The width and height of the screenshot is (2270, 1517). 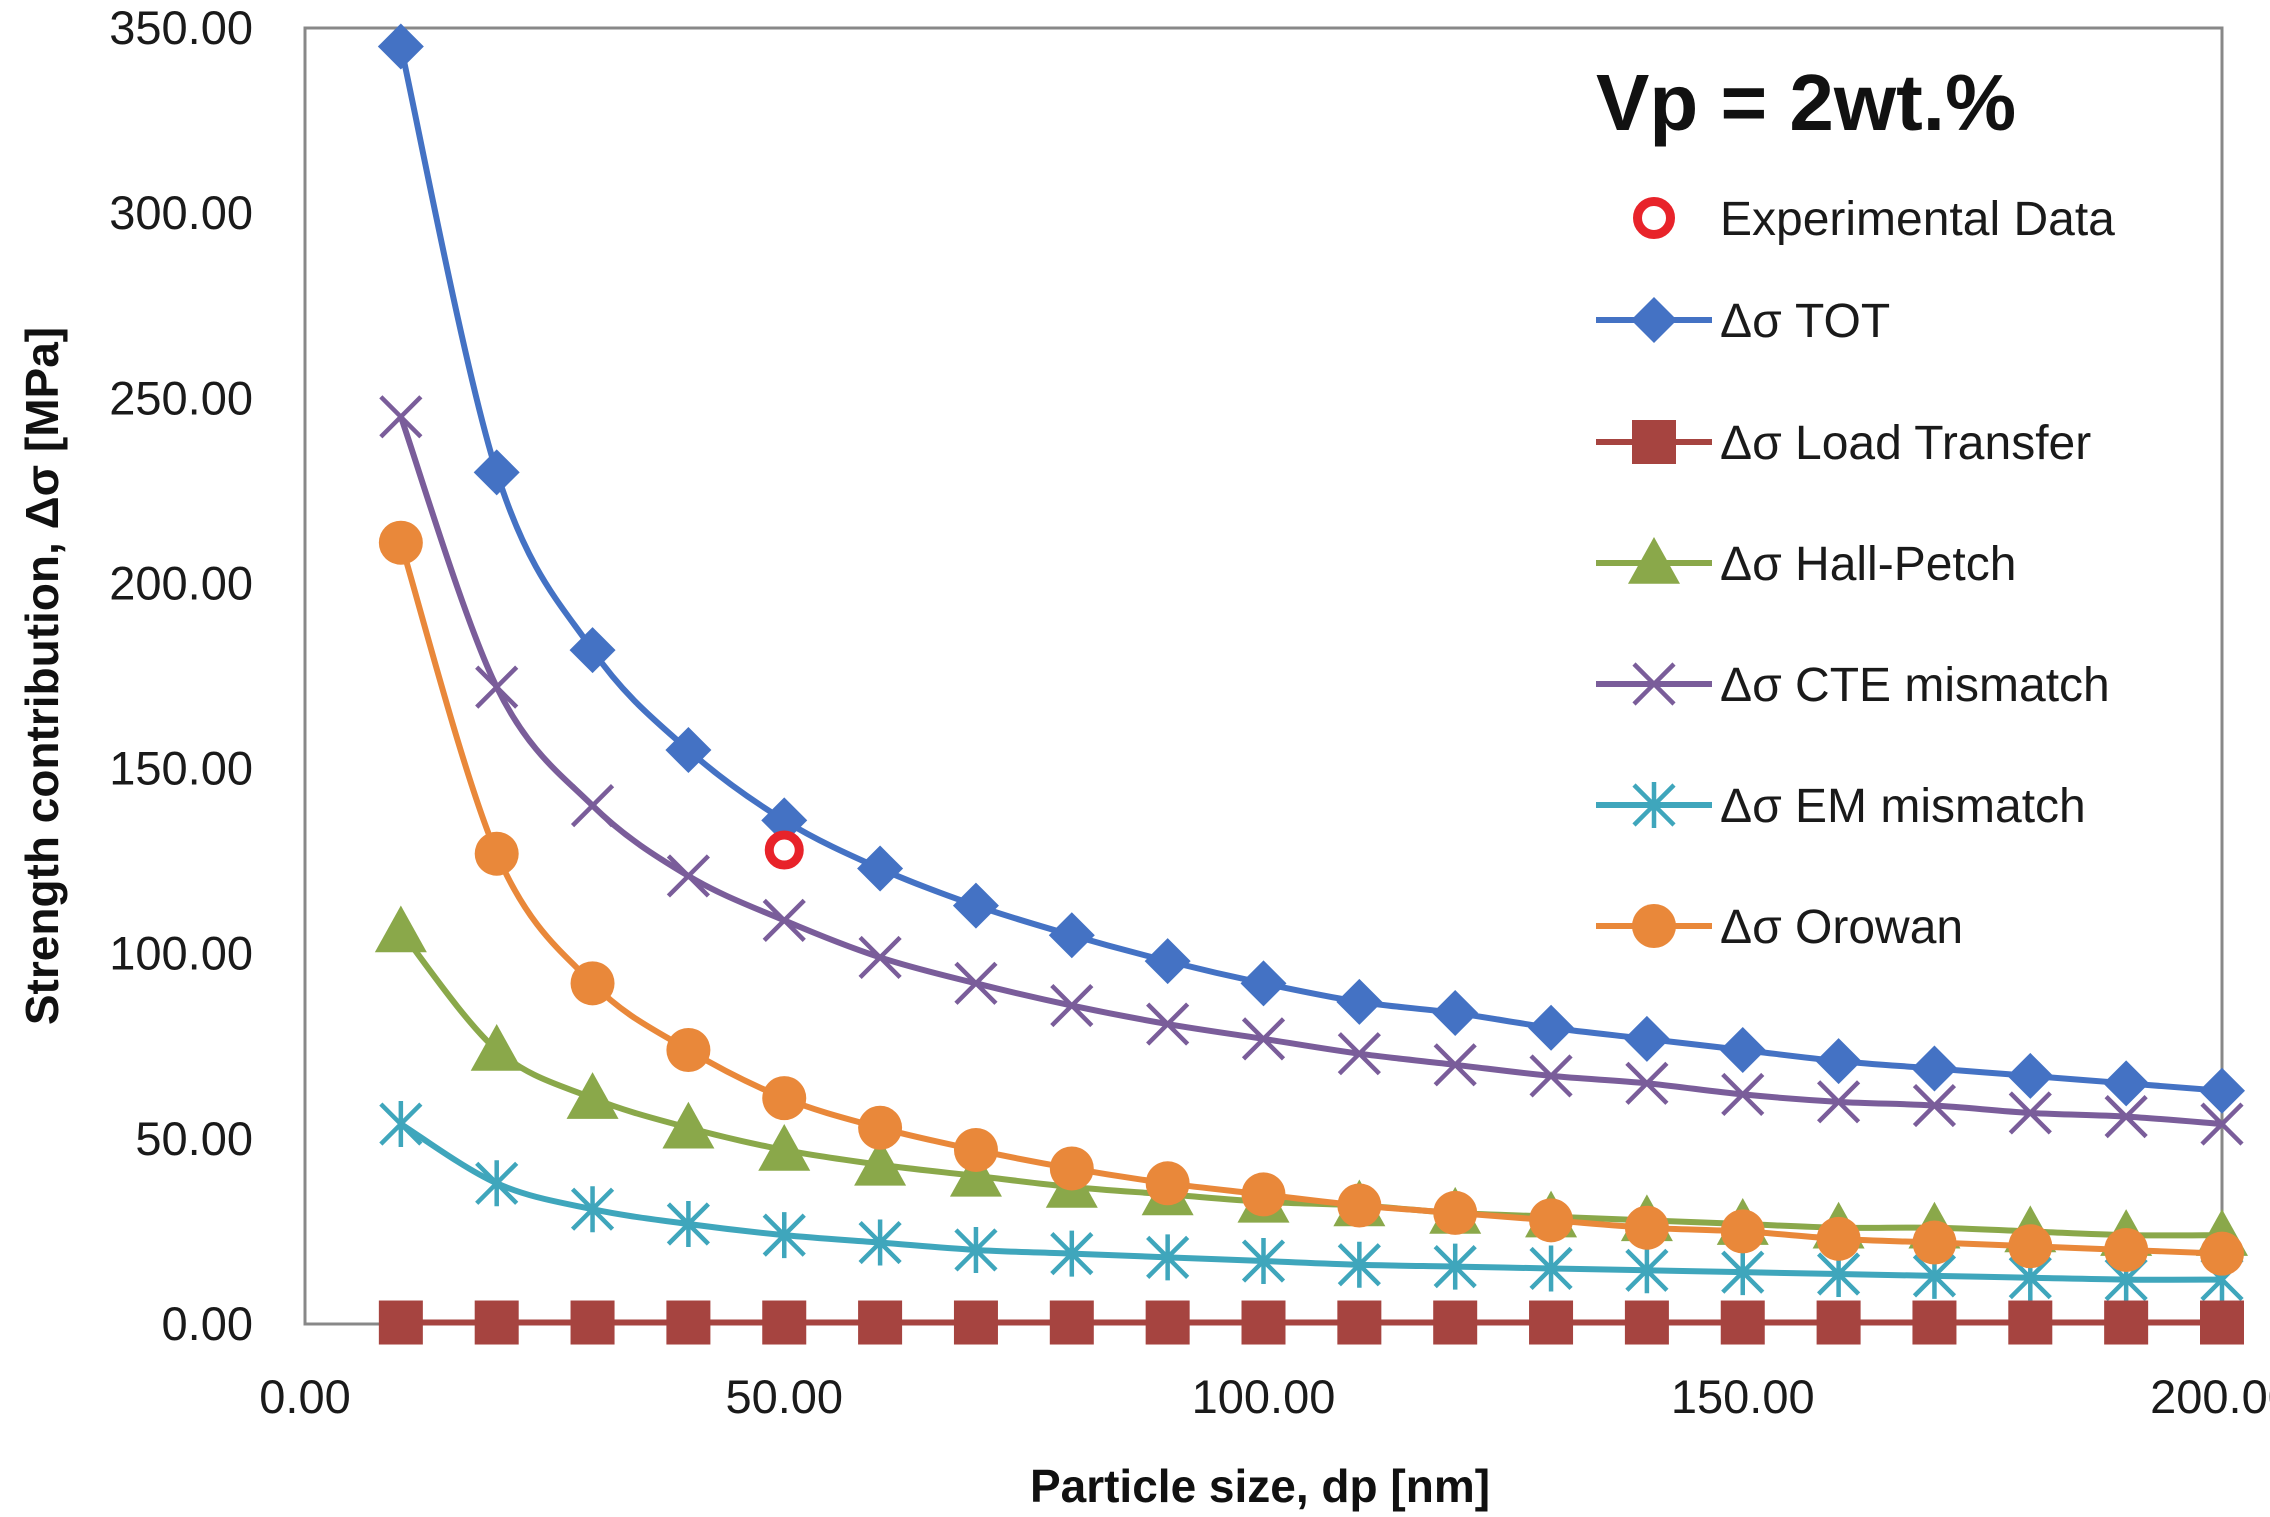 I want to click on y-tick-label: 300.00, so click(x=181, y=212).